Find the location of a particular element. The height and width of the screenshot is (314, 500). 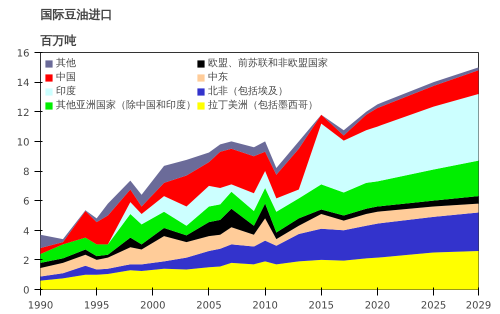

legend-label: 印度 is located at coordinates (66, 91).